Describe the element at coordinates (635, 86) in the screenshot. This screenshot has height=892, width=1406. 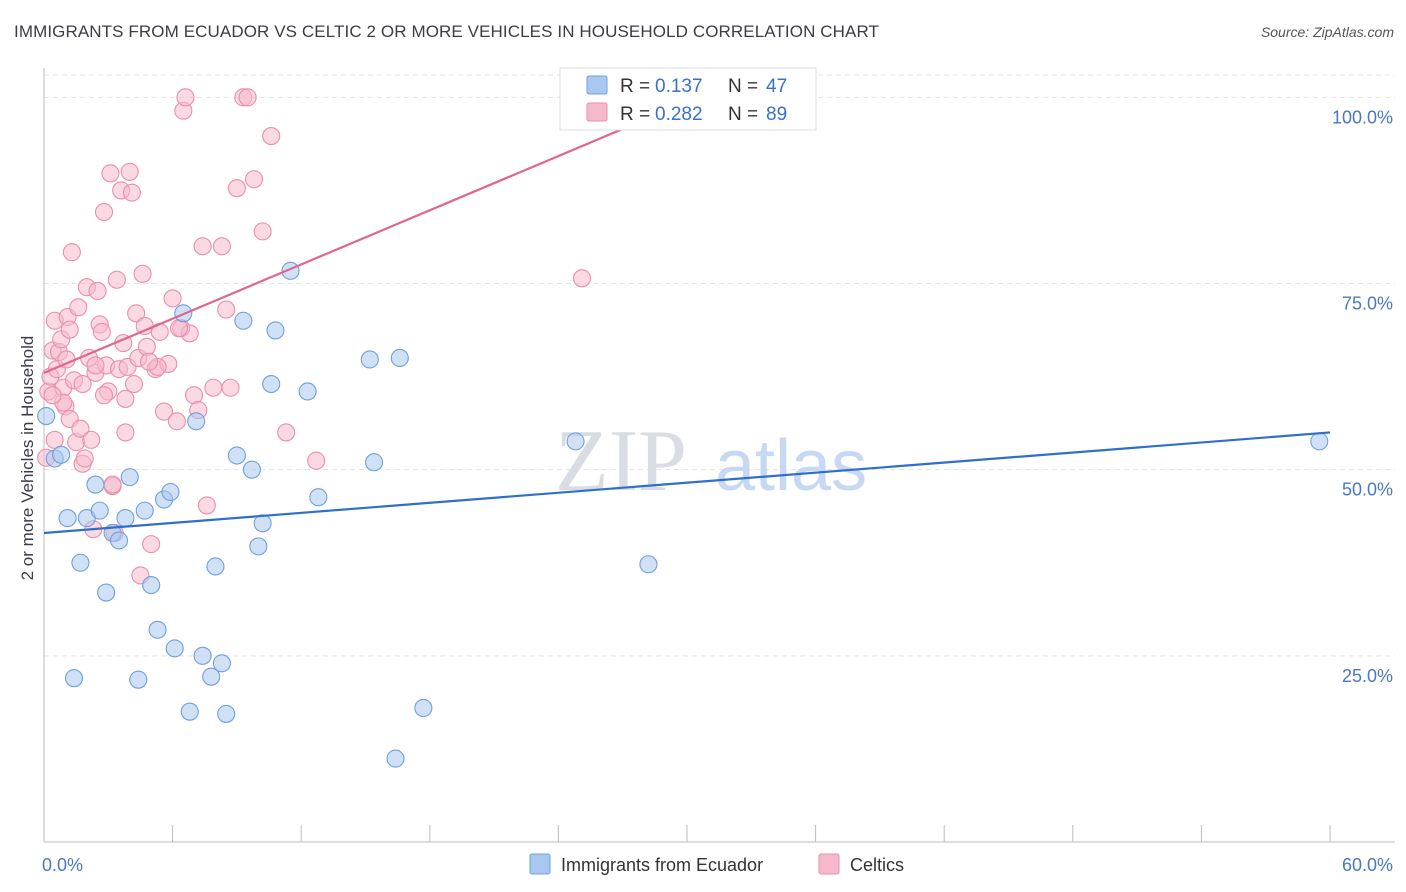
I see `legend-r-label-blue: R =` at that location.